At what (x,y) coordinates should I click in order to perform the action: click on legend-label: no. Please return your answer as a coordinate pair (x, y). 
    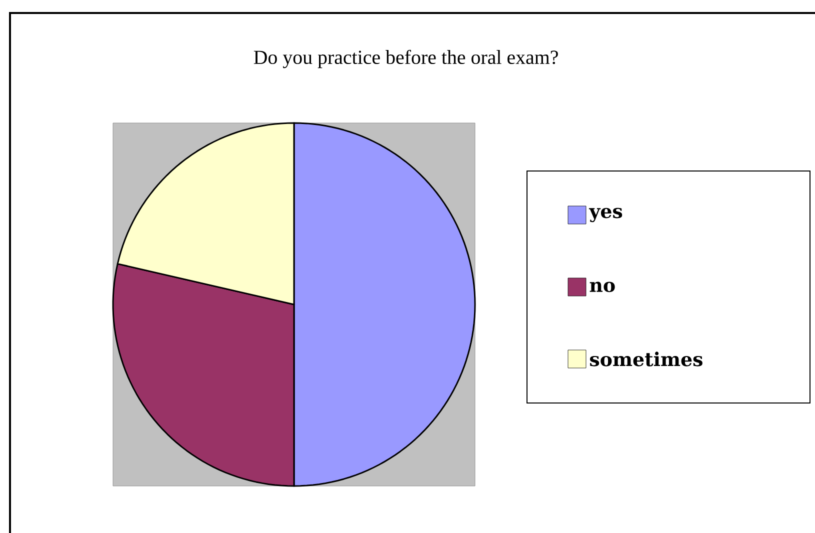
    Looking at the image, I should click on (602, 287).